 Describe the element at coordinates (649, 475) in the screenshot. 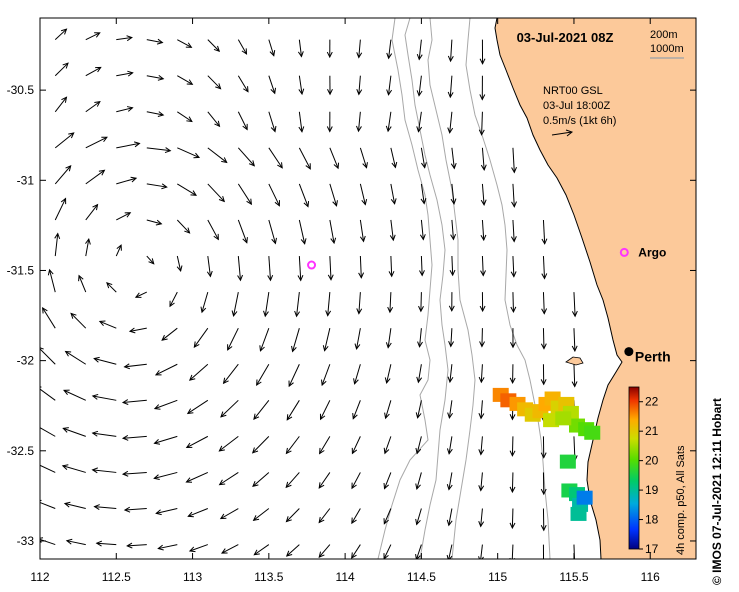

I see `colorbar-ticks: 22 21 20 19 18 17` at that location.